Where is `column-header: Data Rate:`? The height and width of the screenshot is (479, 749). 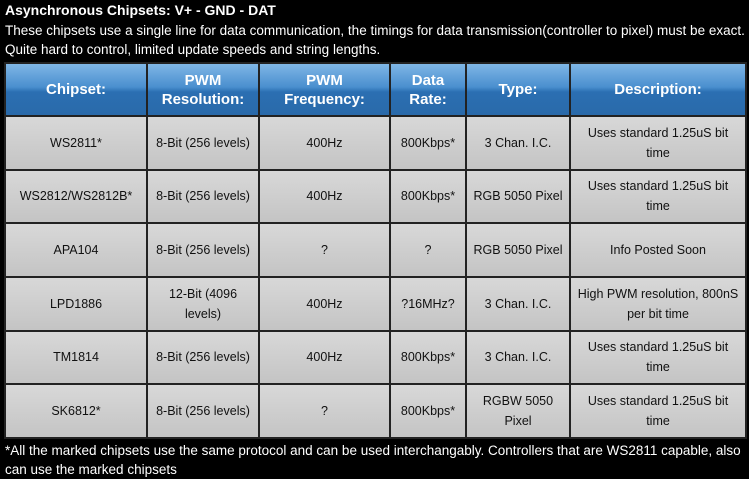
column-header: Data Rate: is located at coordinates (428, 89).